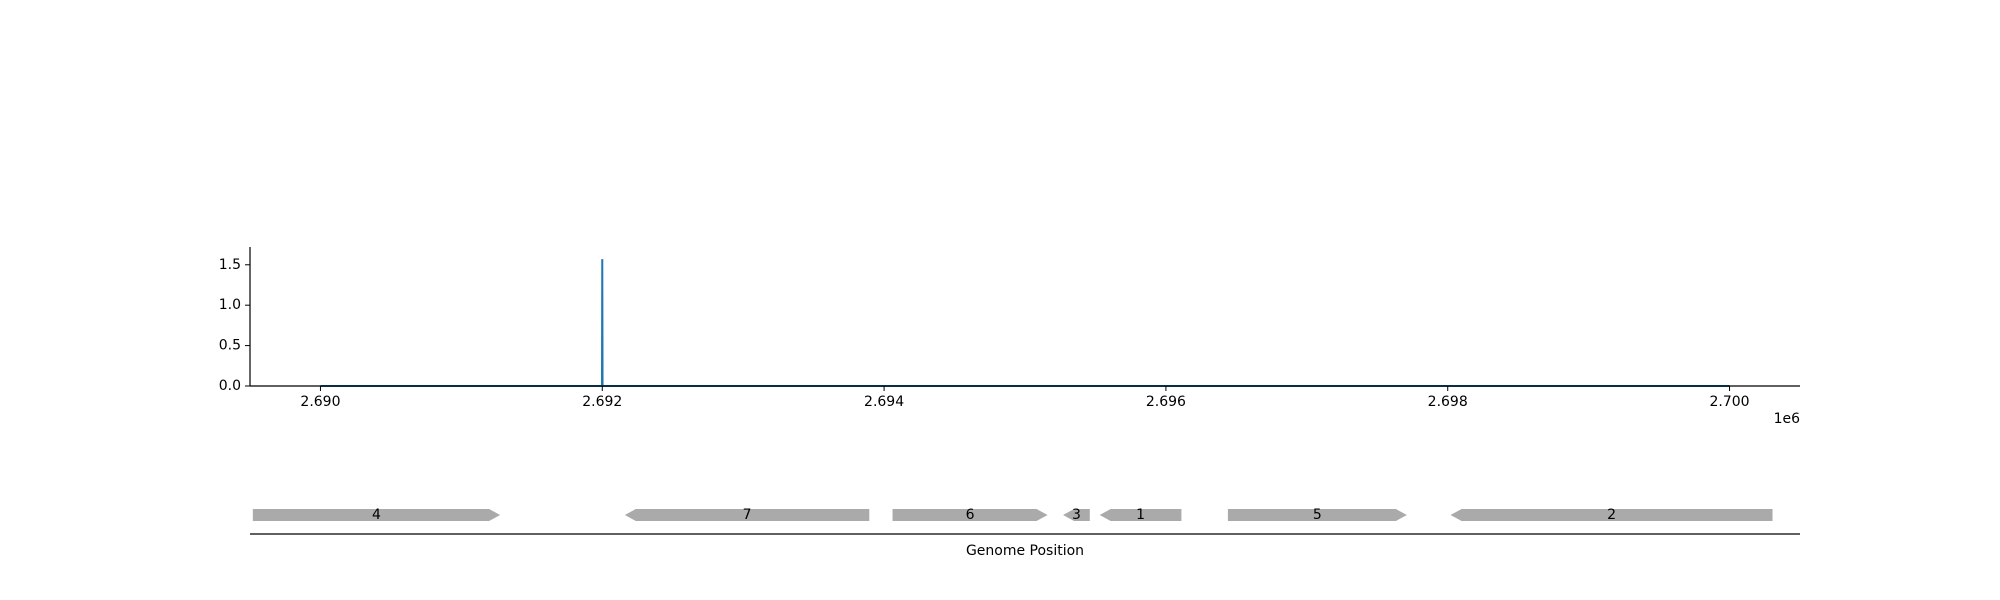 This screenshot has height=600, width=2000. I want to click on x-tick-label: 2.700, so click(1729, 402).